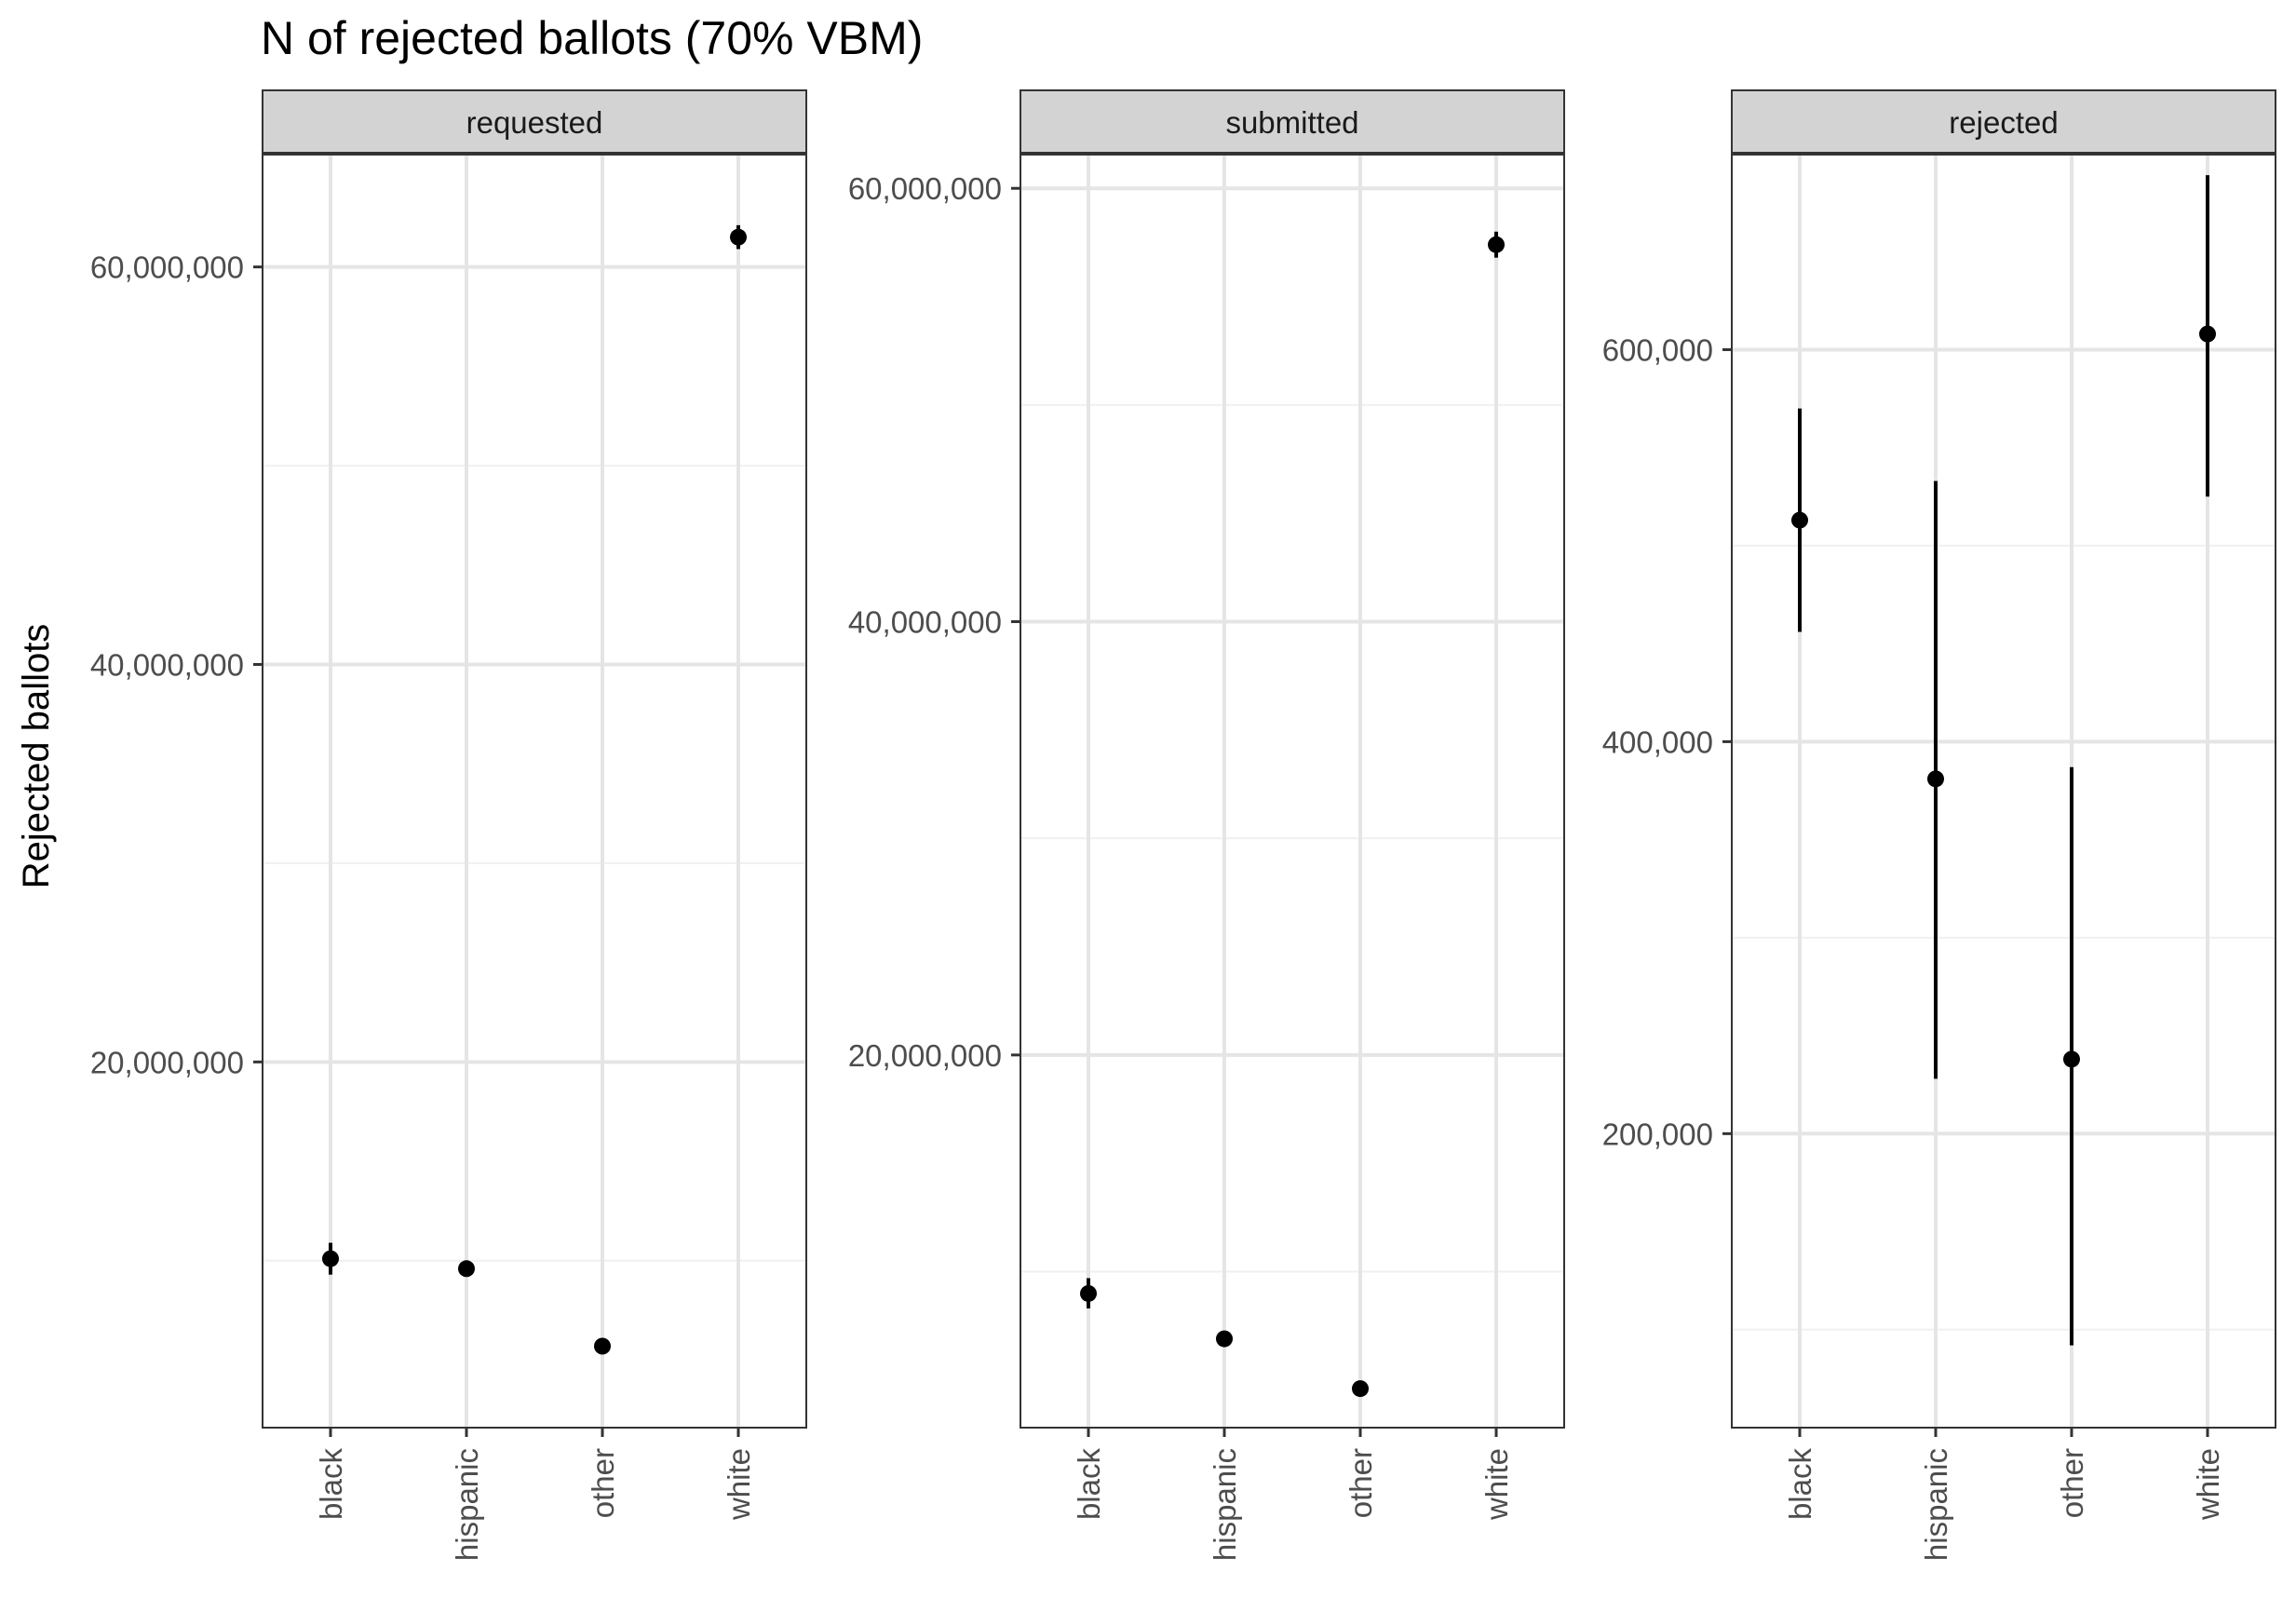 The height and width of the screenshot is (1599, 2296). I want to click on y-tick-label: 400,000, so click(1657, 742).